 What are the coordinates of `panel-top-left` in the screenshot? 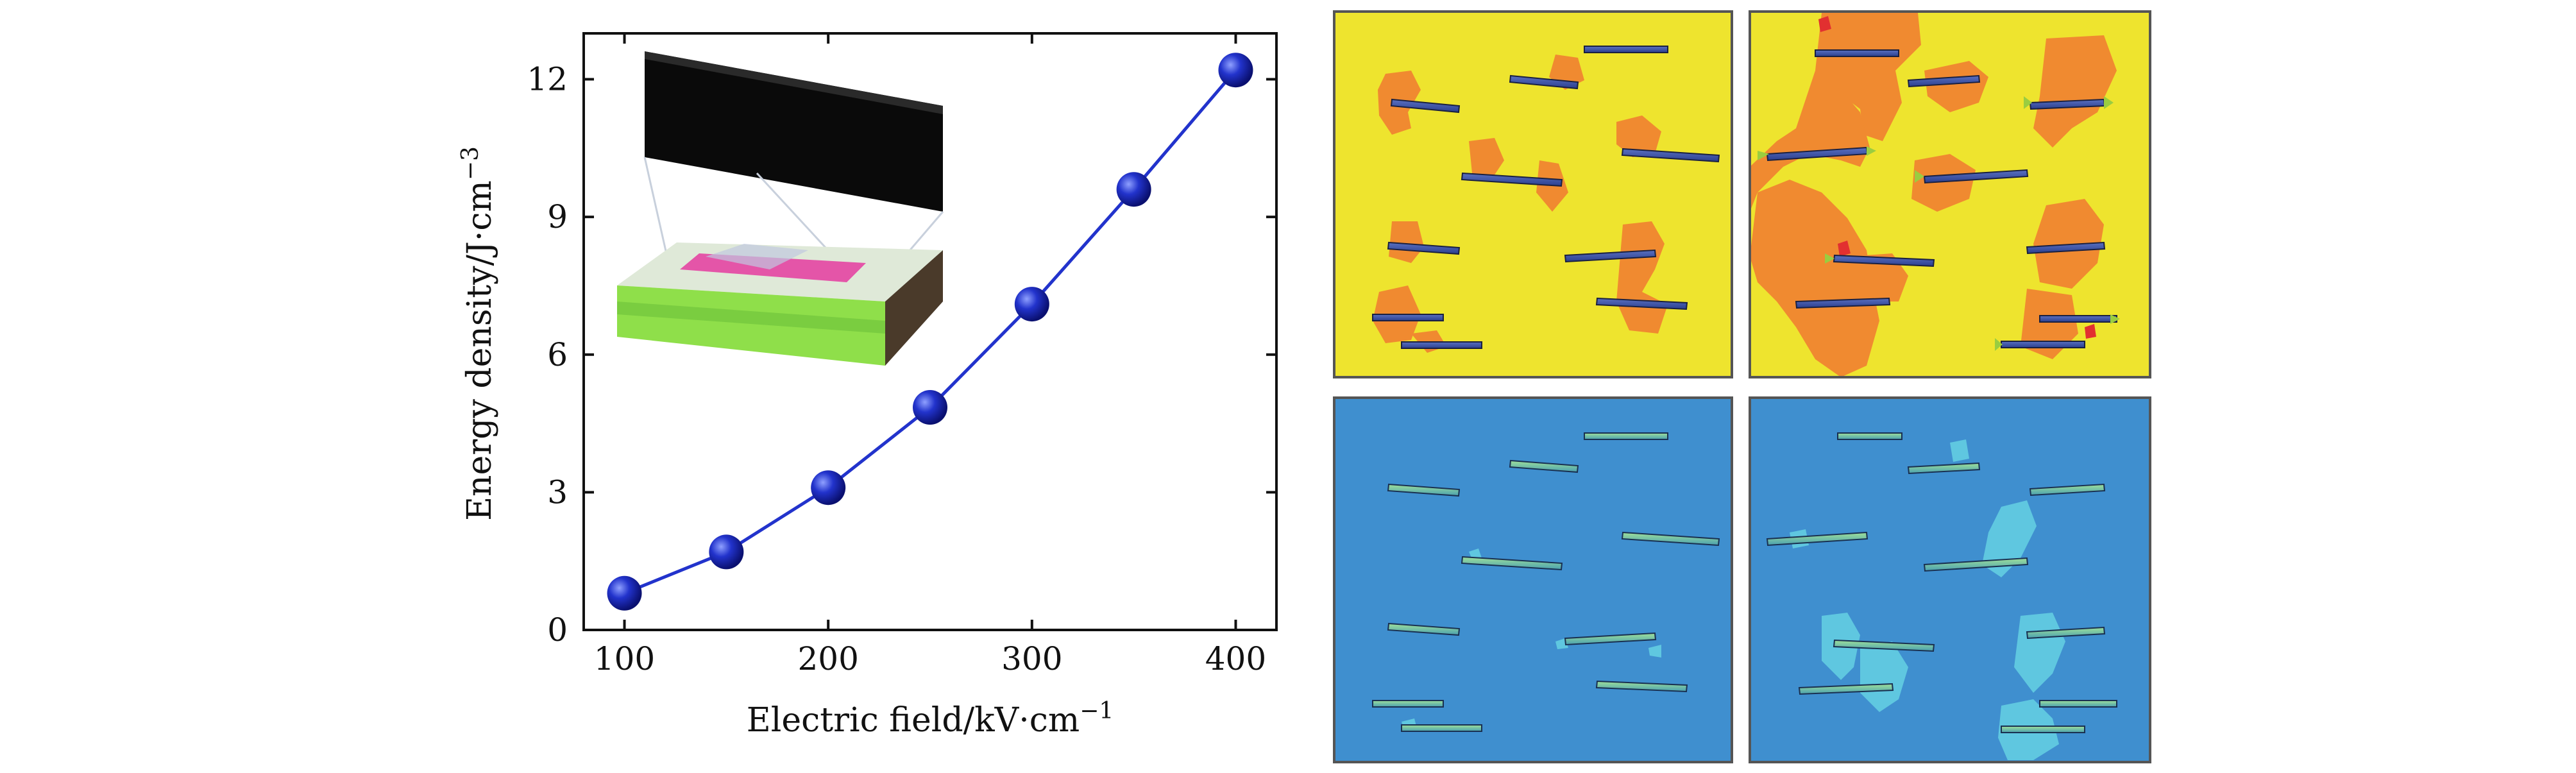 It's located at (1533, 194).